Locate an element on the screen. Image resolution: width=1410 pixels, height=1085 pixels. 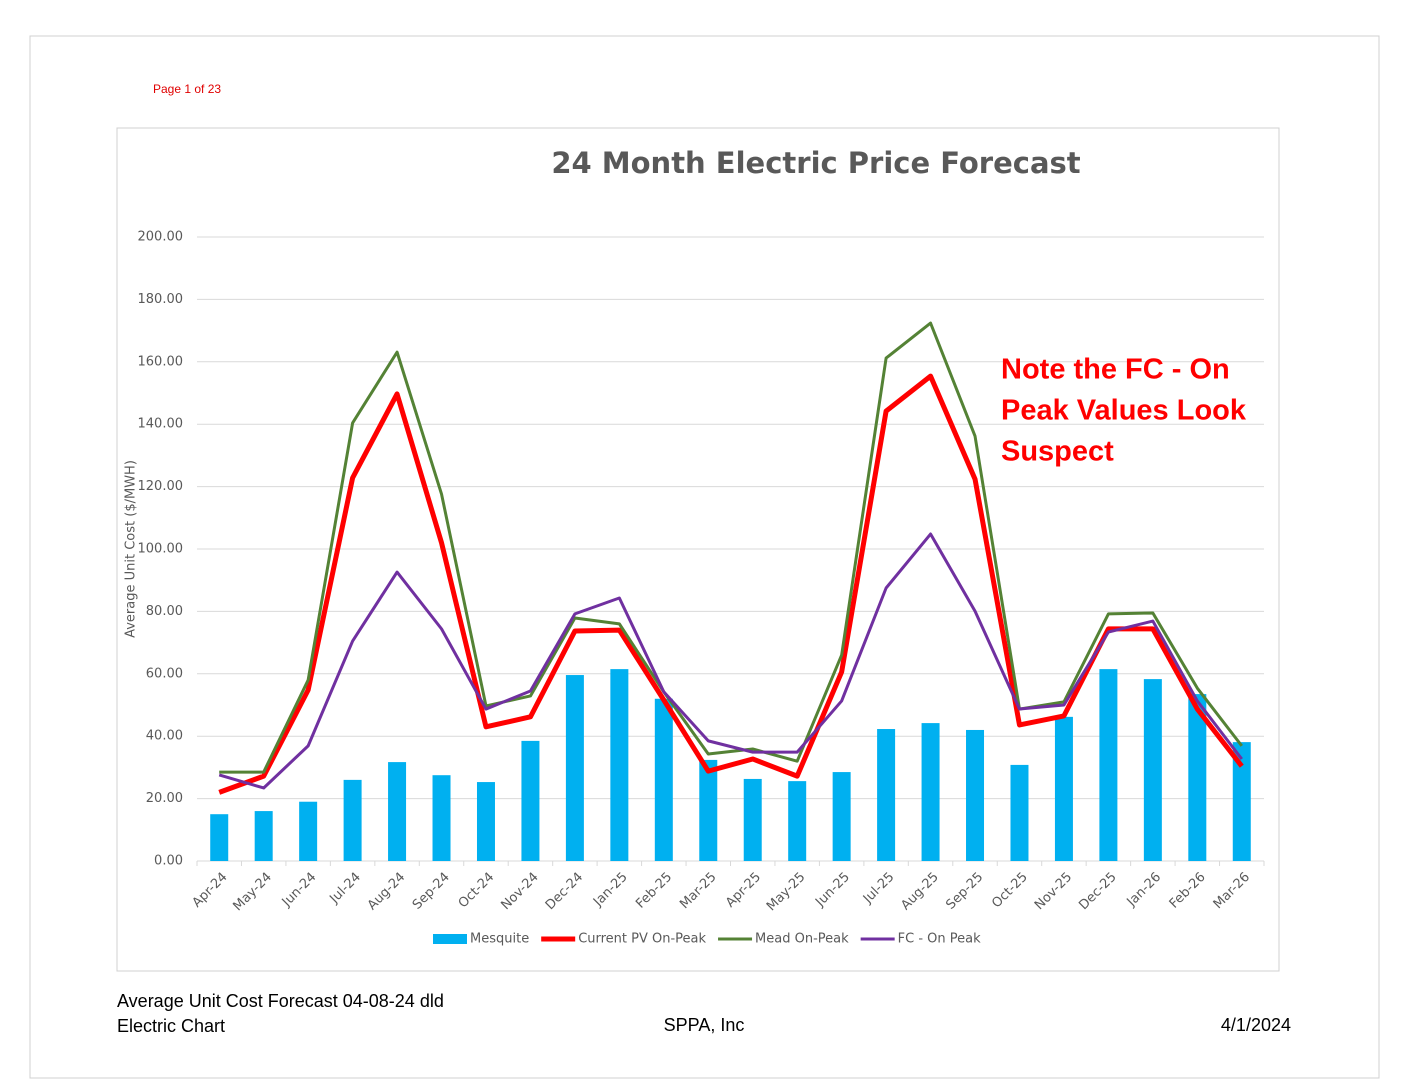
legend-label: Current PV On-Peak is located at coordinates (642, 939).